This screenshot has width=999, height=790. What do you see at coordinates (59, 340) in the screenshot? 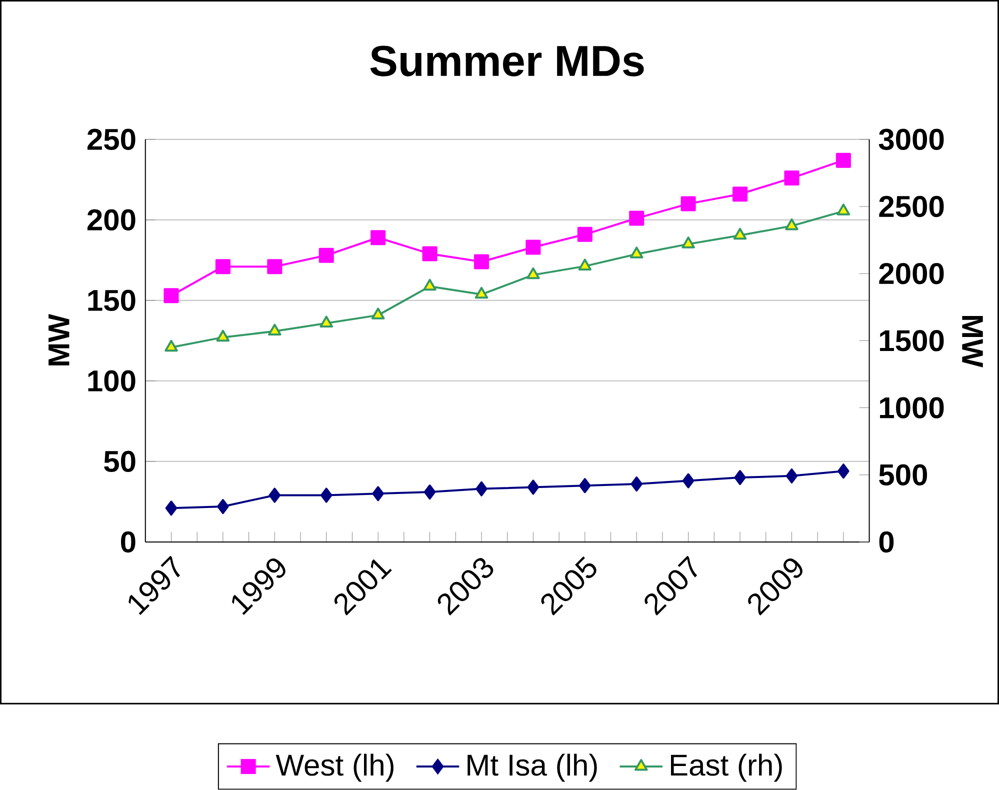
I see `y-axis-title: MW` at bounding box center [59, 340].